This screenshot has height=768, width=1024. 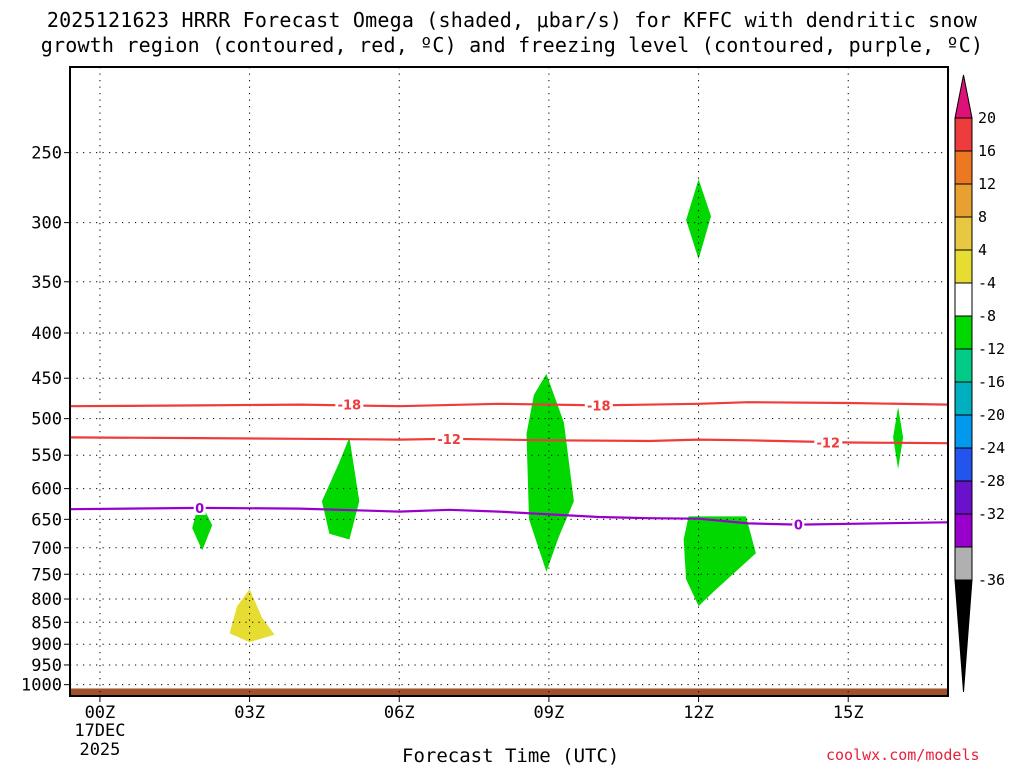 What do you see at coordinates (46, 379) in the screenshot?
I see `y-tick-label-450: 450` at bounding box center [46, 379].